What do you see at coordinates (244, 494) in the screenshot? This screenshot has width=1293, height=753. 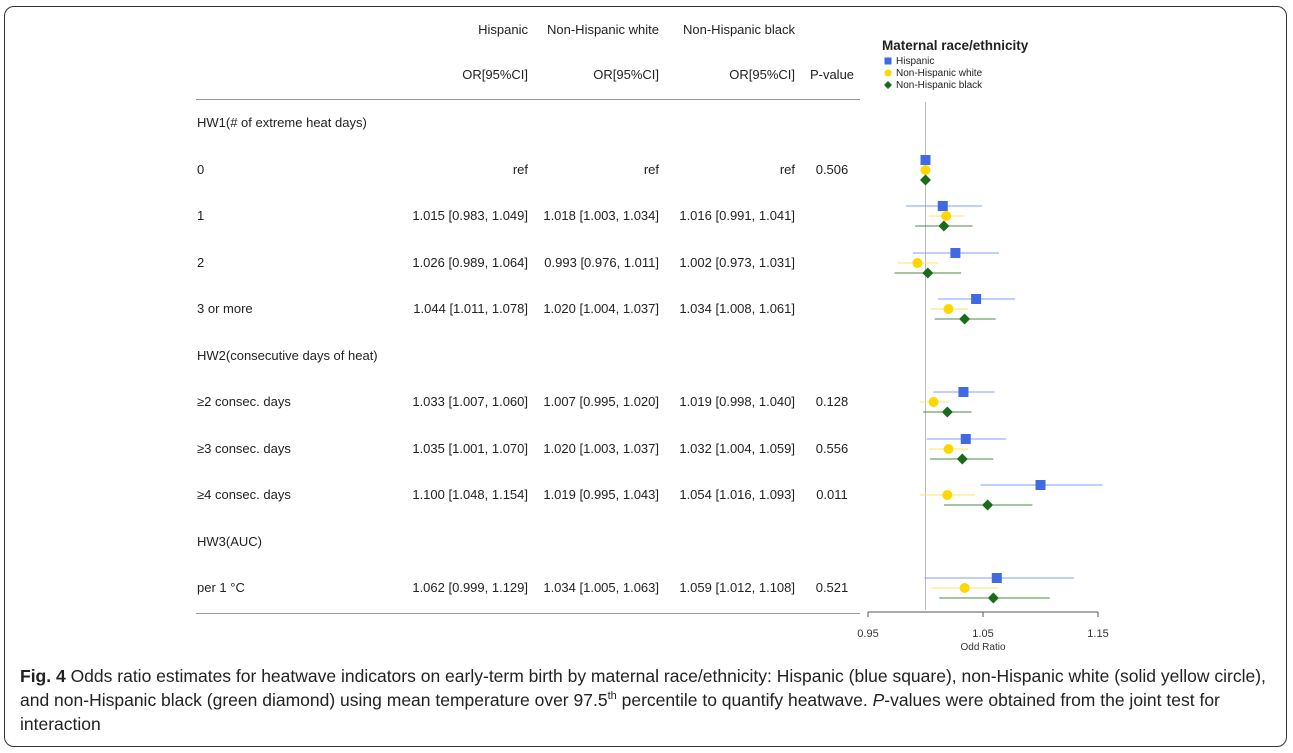 I see `row-label-8: ≥4 consec. days` at bounding box center [244, 494].